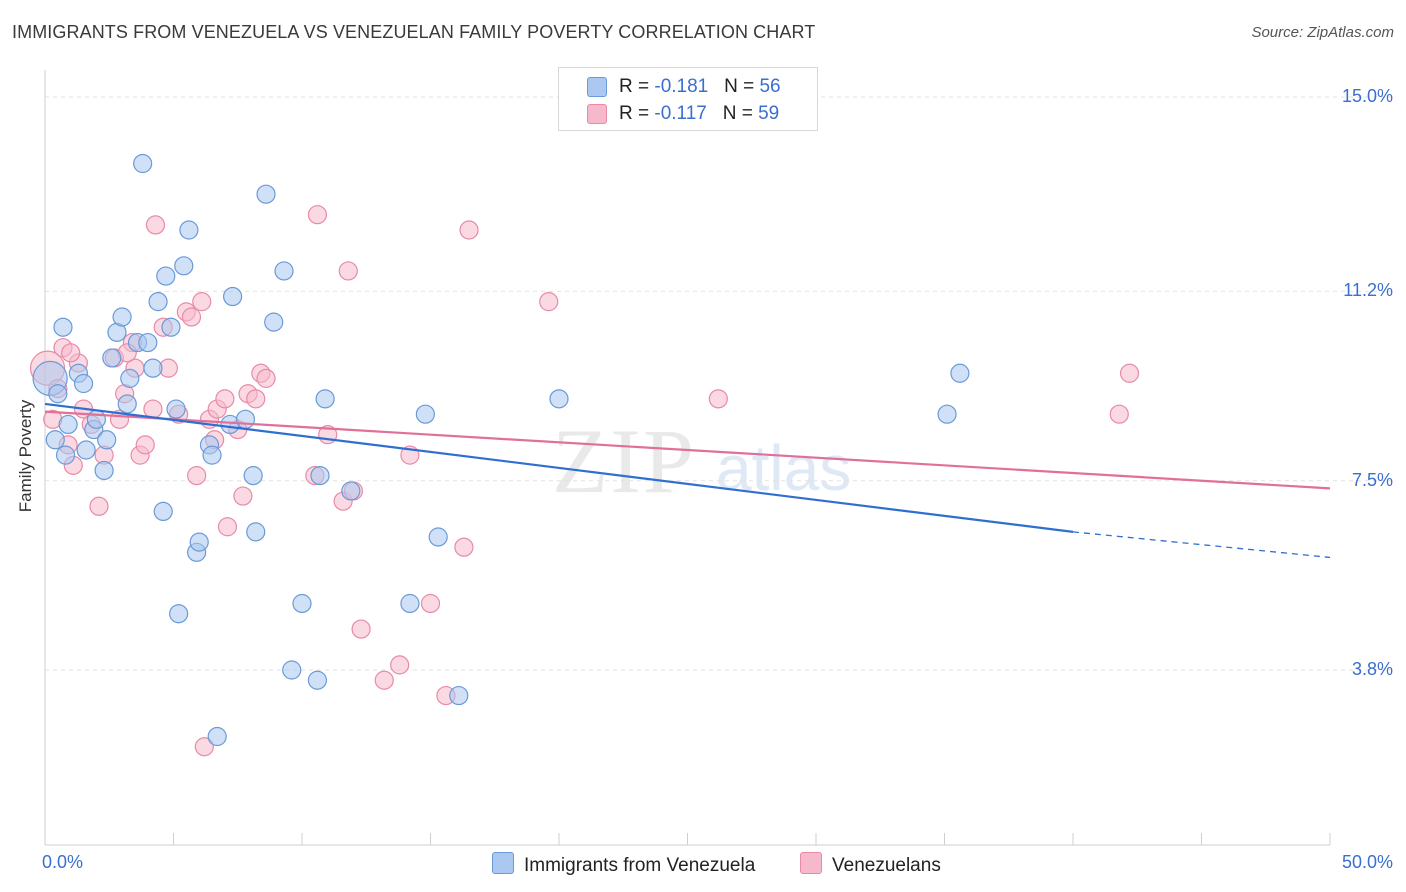 The height and width of the screenshot is (892, 1406). I want to click on correlation-legend: R = -0.181 N = 56 R = -0.117 N = 59, so click(688, 99).